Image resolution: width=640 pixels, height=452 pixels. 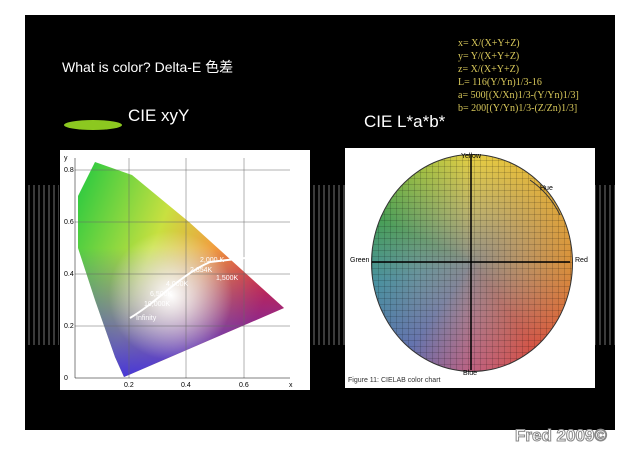 What do you see at coordinates (489, 43) in the screenshot?
I see `formula: x= X/(X+Y+Z)` at bounding box center [489, 43].